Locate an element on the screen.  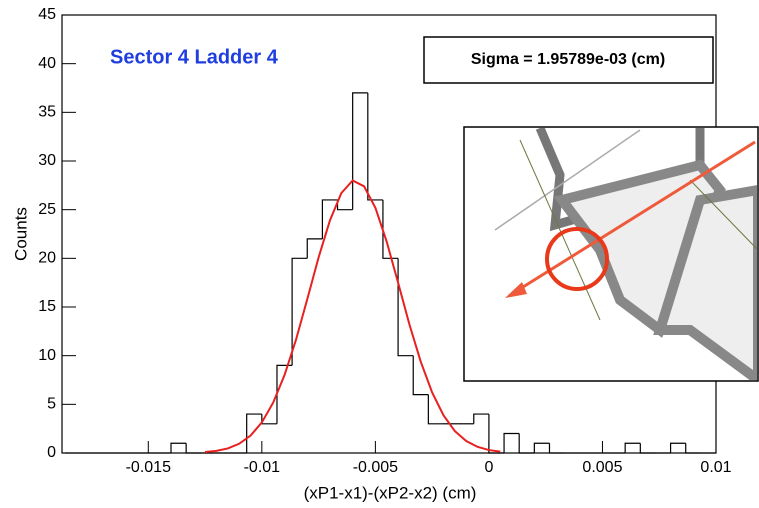
y-tick-label: 5 is located at coordinates (51, 404).